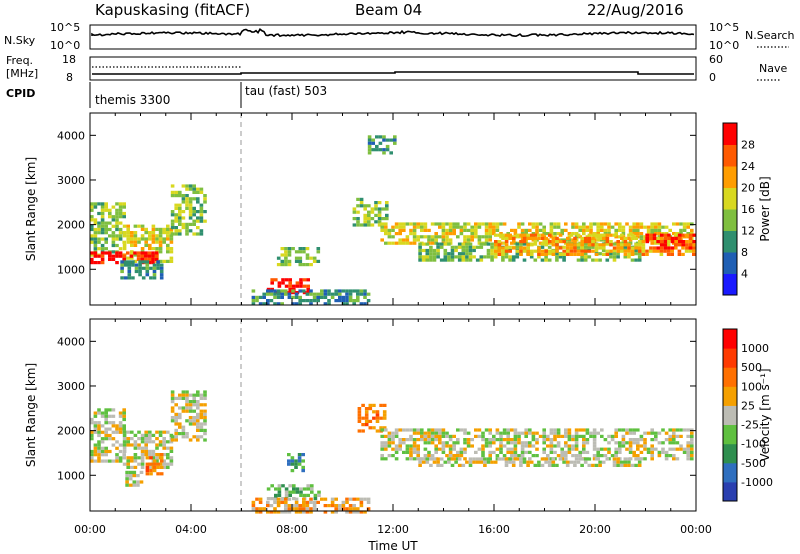 Image resolution: width=800 pixels, height=554 pixels. I want to click on x-axis-label: Time UT, so click(392, 546).